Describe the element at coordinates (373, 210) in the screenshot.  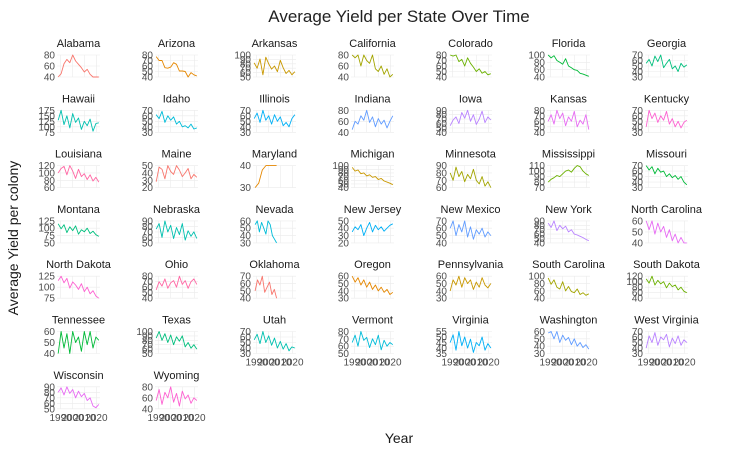
I see `facet-strip-label: New Jersey` at that location.